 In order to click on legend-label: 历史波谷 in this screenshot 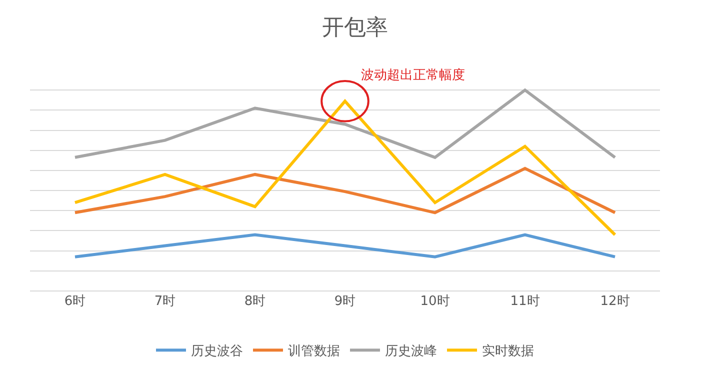, I will do `click(217, 352)`.